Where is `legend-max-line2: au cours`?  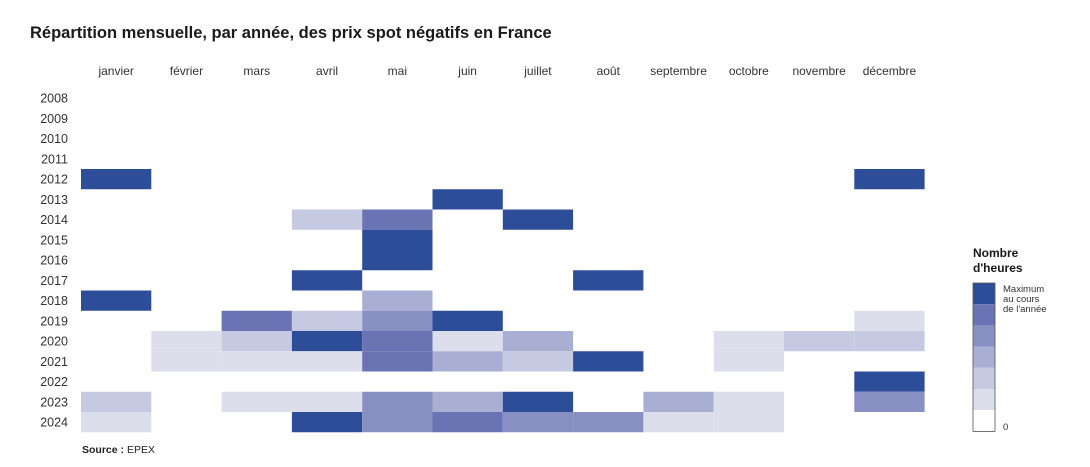
legend-max-line2: au cours is located at coordinates (1021, 299).